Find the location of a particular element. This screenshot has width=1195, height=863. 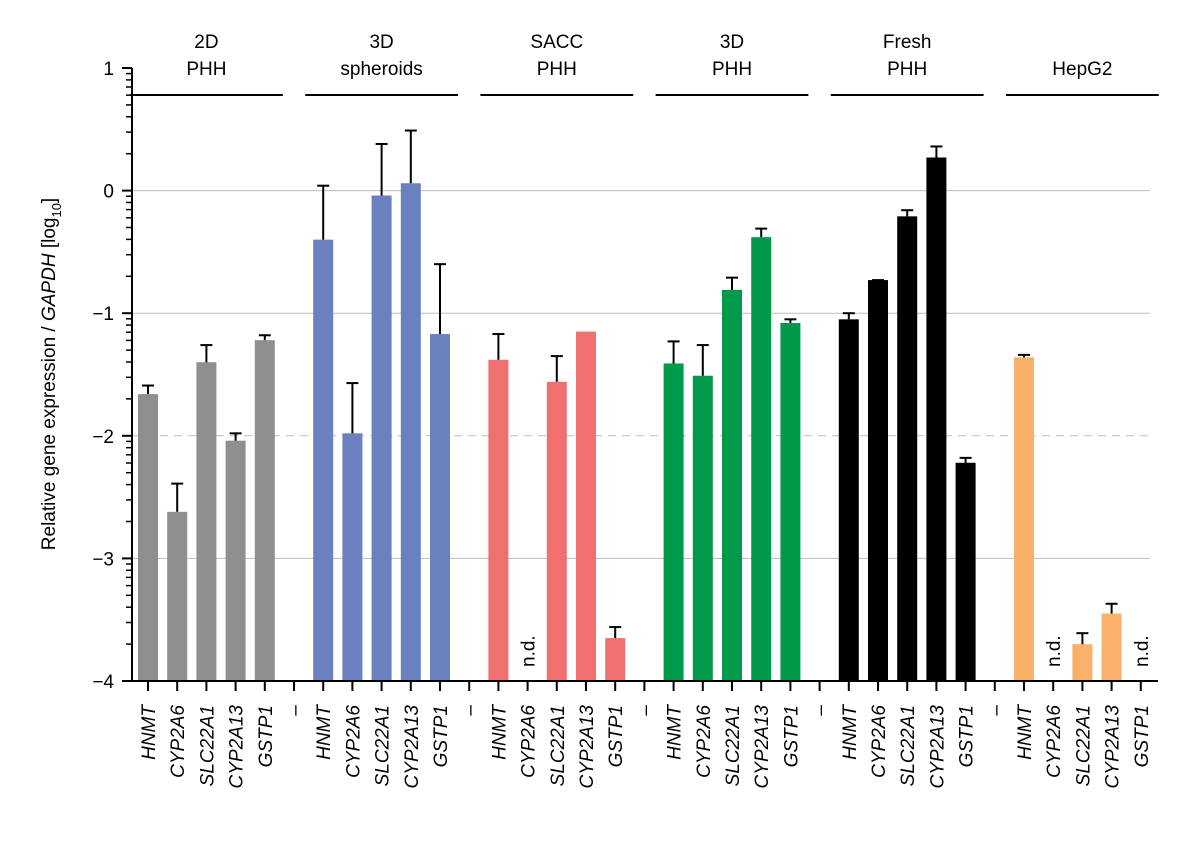

group-title: Fresh is located at coordinates (907, 42).